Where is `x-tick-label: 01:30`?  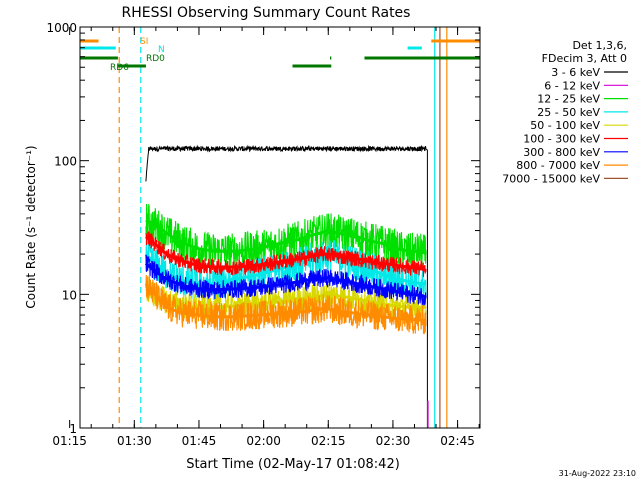
x-tick-label: 01:30 is located at coordinates (134, 441).